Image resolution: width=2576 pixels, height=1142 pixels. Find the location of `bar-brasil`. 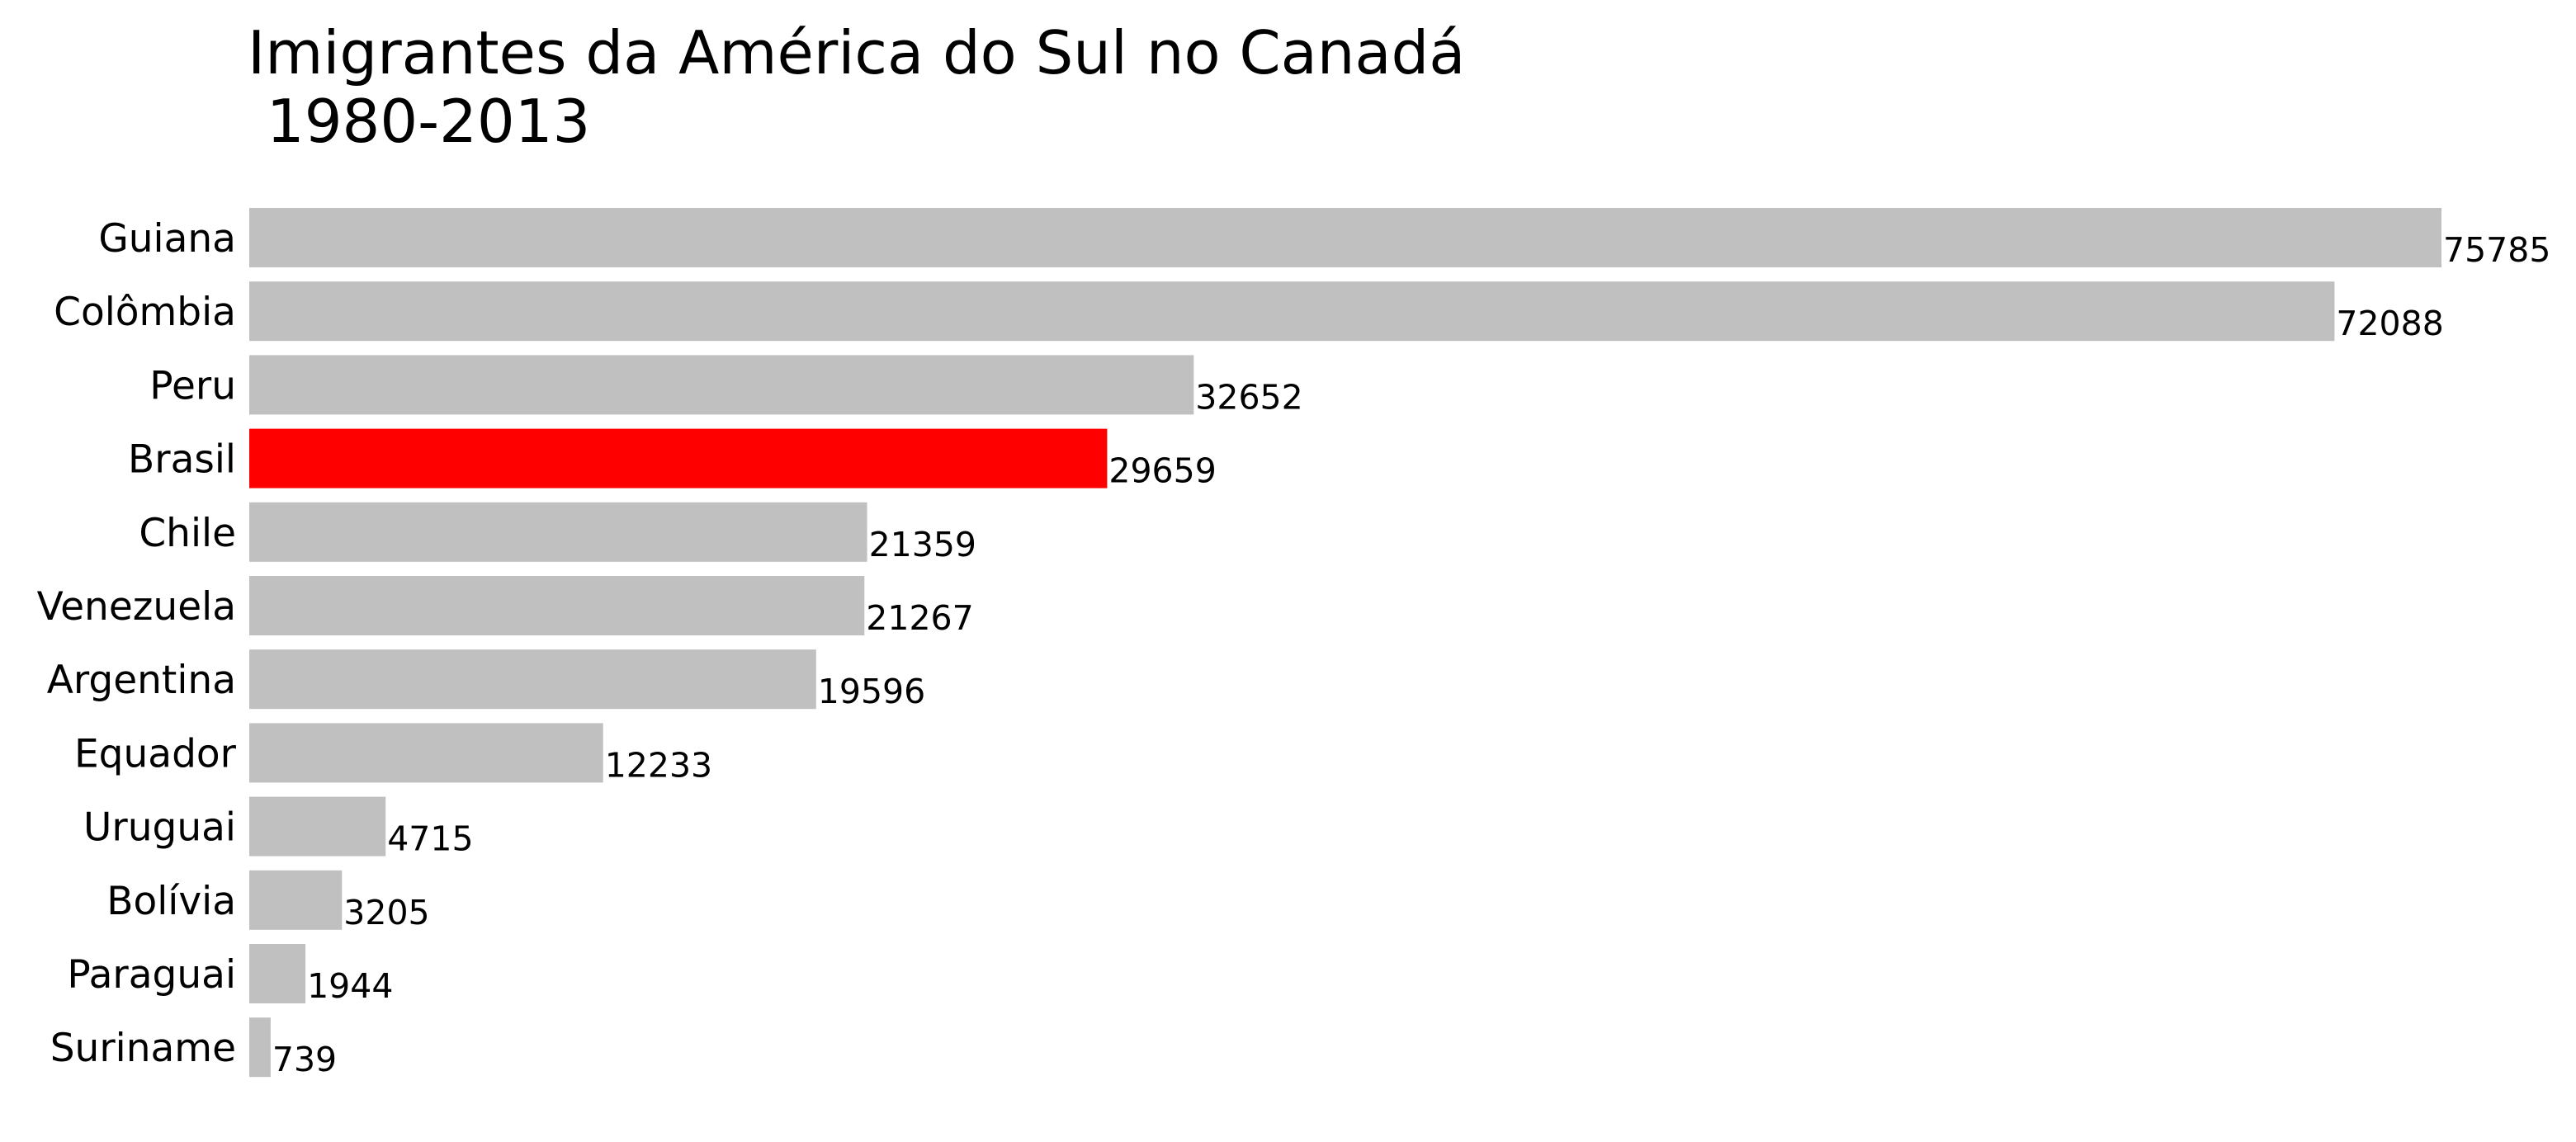

bar-brasil is located at coordinates (678, 458).